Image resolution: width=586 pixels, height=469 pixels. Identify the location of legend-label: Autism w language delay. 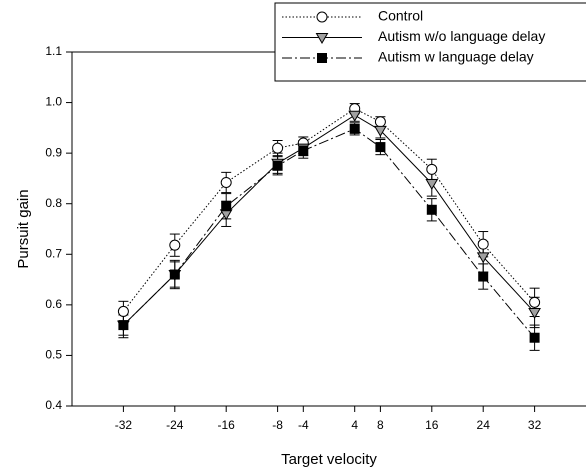
(456, 57).